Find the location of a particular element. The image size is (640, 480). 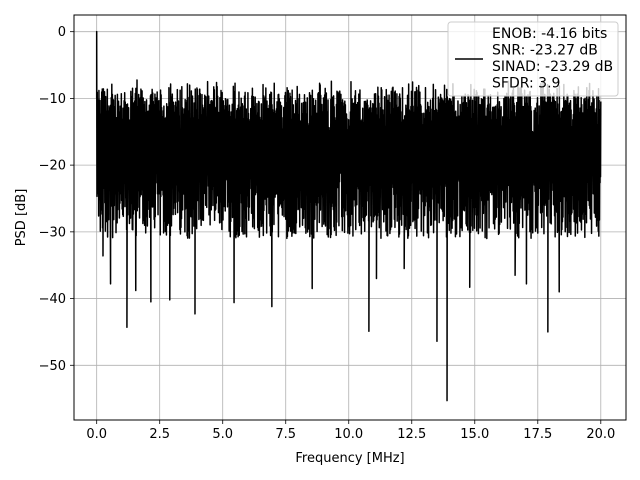

x-axis-label: Frequency [MHz] is located at coordinates (349, 458).